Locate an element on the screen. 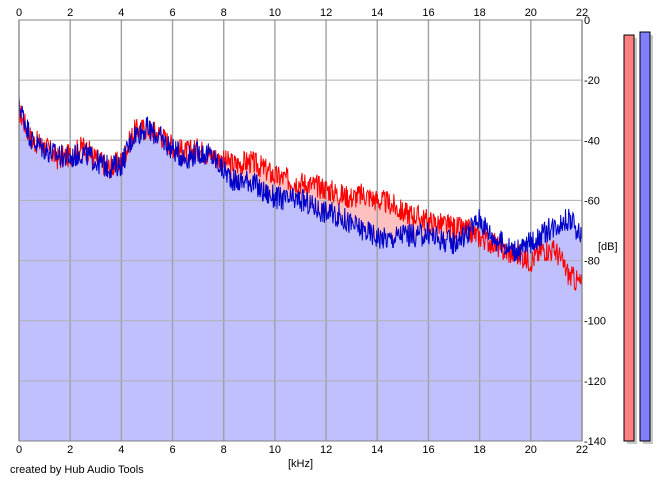 The height and width of the screenshot is (481, 664). x-tick-label-bottom: 14 is located at coordinates (377, 450).